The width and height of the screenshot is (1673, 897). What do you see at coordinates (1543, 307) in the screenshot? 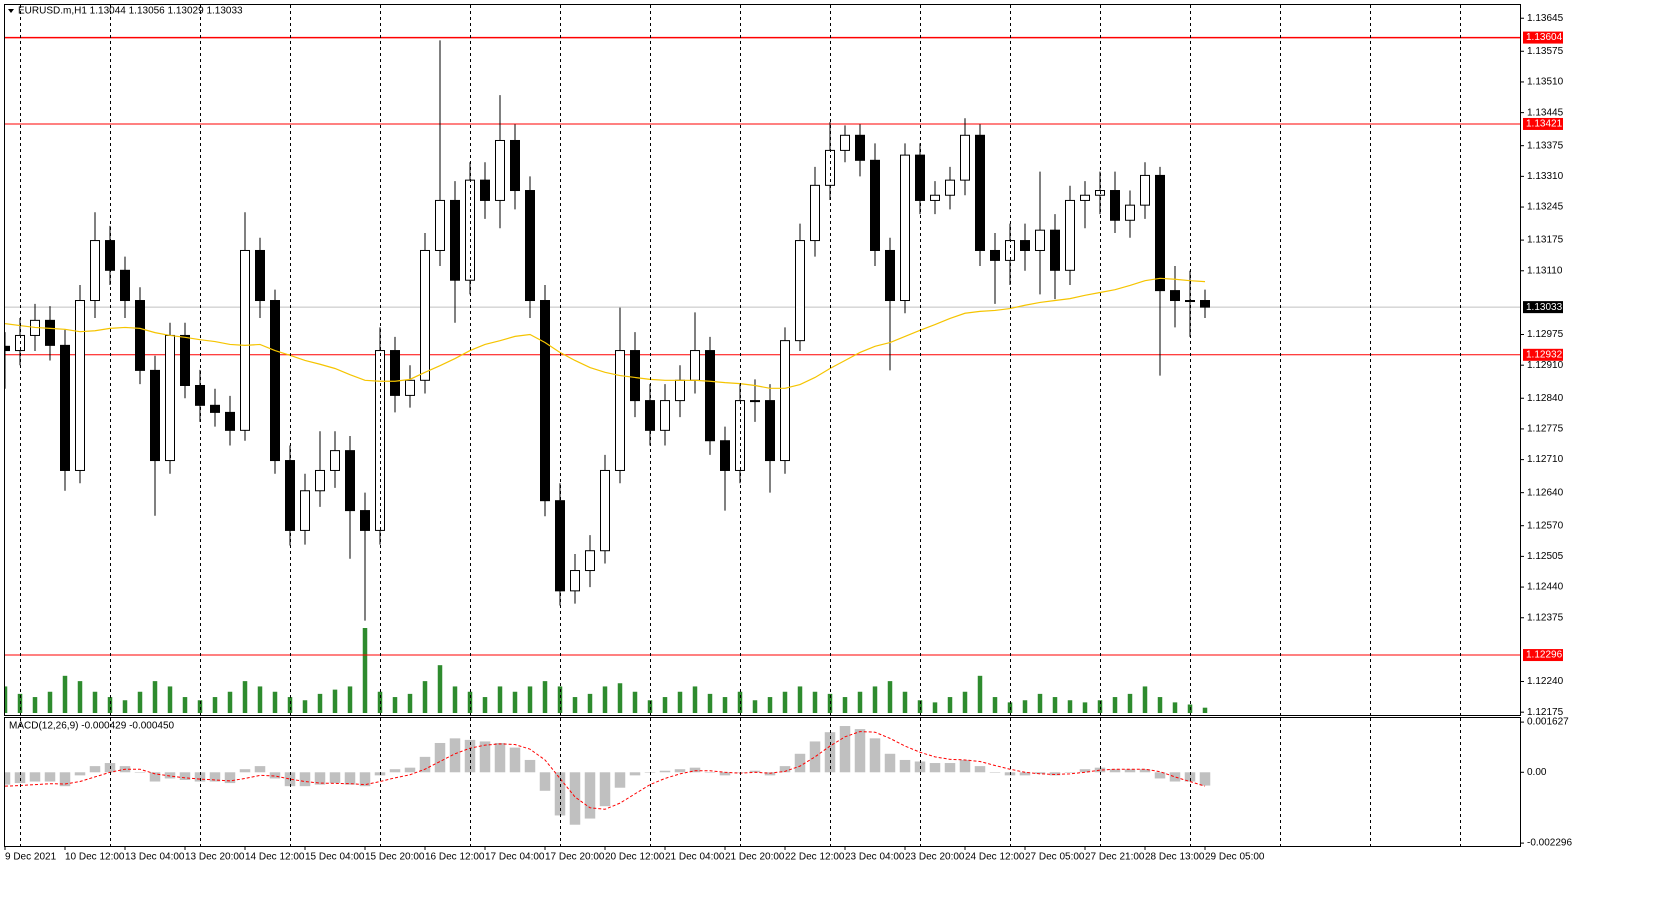
I see `price-label-bg` at bounding box center [1543, 307].